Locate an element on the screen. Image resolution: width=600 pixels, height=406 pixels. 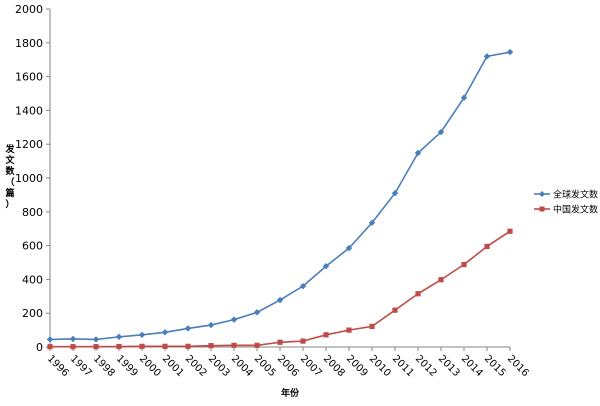
x-tick-label: 2016 is located at coordinates (518, 366).